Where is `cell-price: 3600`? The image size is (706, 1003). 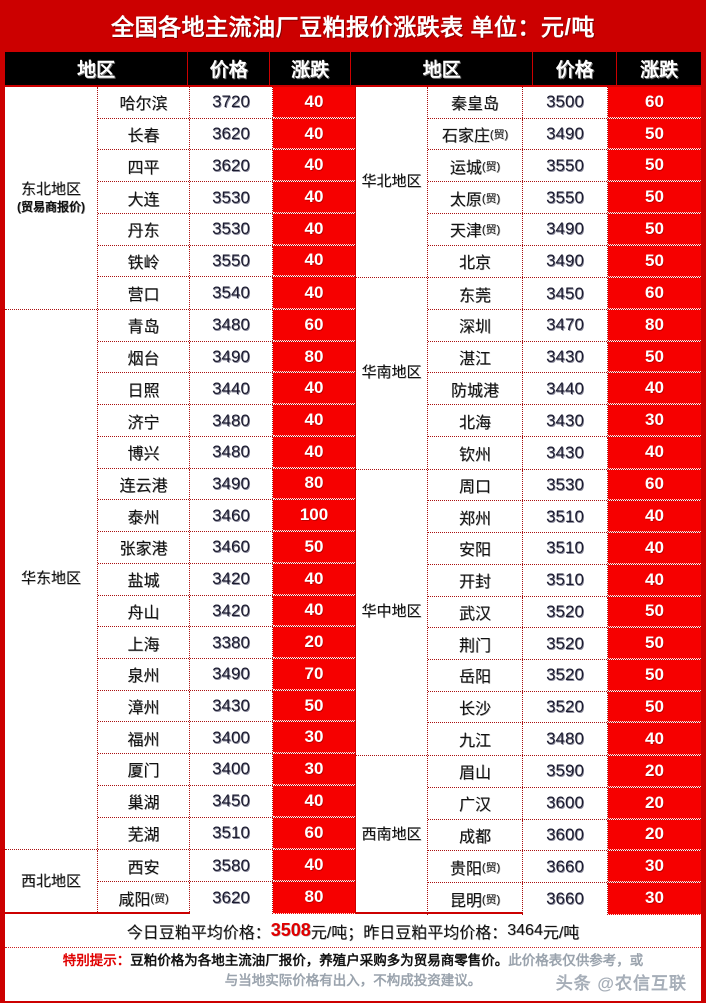 cell-price: 3600 is located at coordinates (565, 803).